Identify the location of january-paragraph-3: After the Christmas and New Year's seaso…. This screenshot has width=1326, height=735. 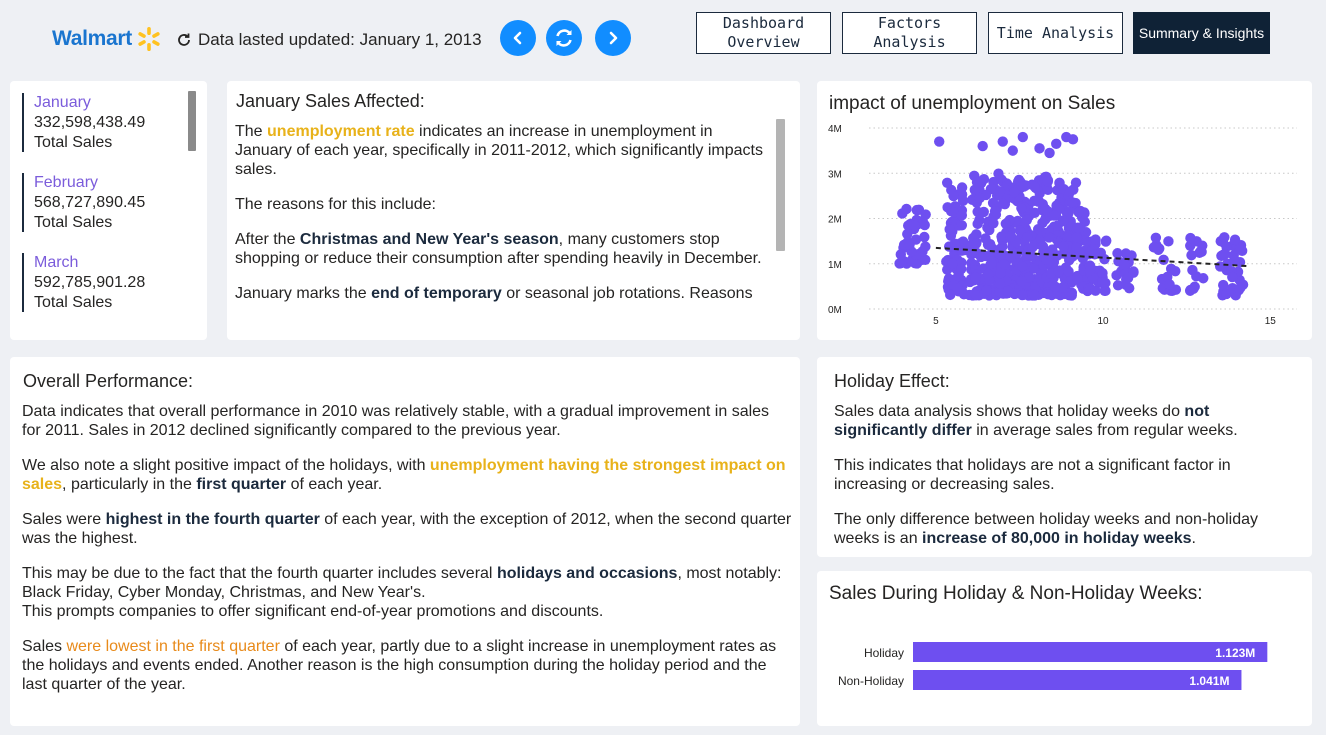
(500, 249).